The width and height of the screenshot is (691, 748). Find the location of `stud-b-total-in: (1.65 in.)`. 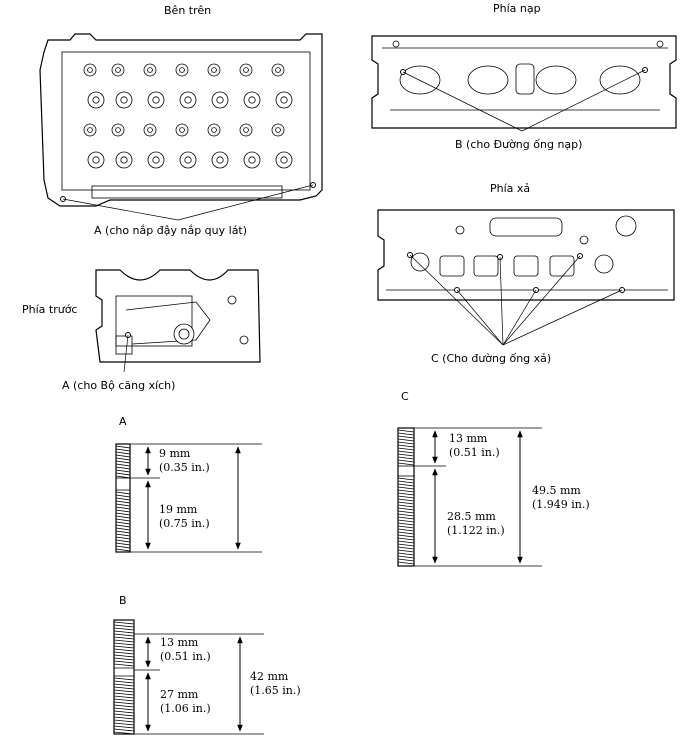

stud-b-total-in: (1.65 in.) is located at coordinates (275, 690).